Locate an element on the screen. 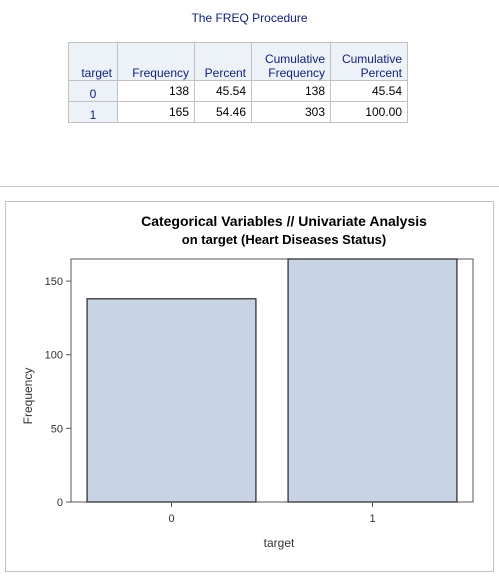  header-cumulative-frequency: Cumulative Frequency is located at coordinates (291, 61).